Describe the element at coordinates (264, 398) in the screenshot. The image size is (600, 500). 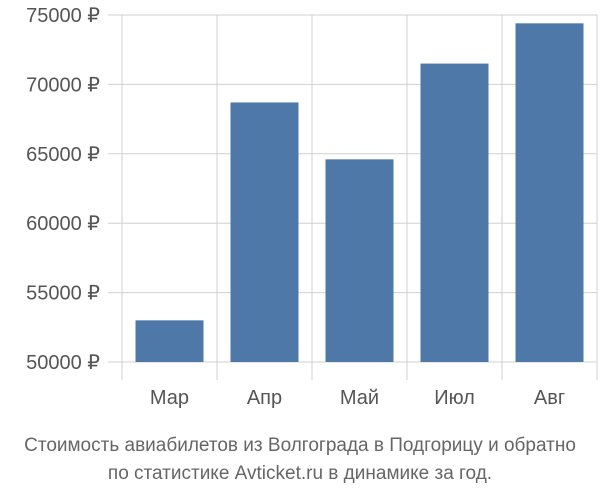
I see `x-tick-label: Апр` at that location.